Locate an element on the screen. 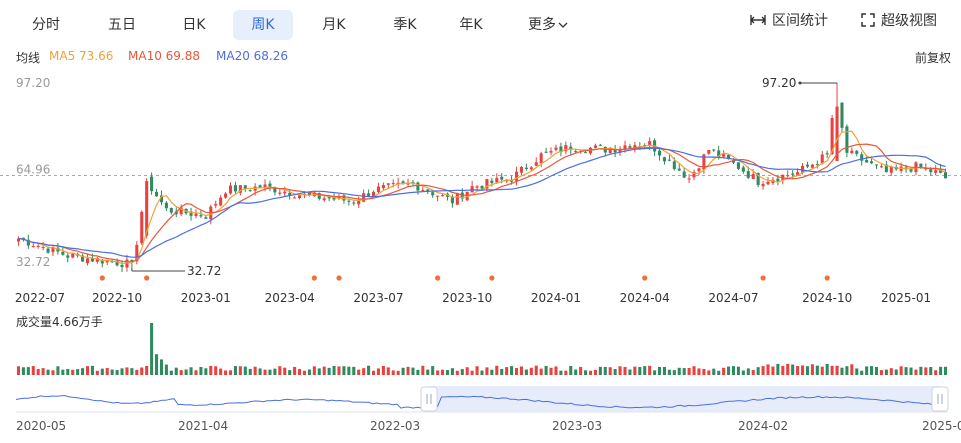 The width and height of the screenshot is (961, 443). tab-five-day: 五日 is located at coordinates (122, 25).